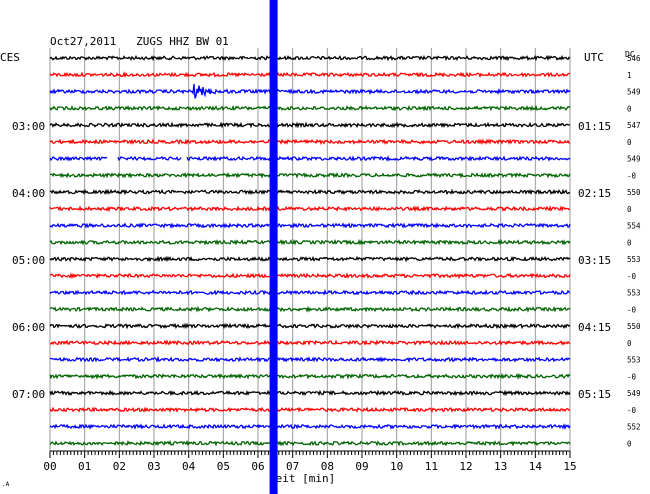 The height and width of the screenshot is (494, 650). I want to click on dc-value: 546, so click(634, 58).